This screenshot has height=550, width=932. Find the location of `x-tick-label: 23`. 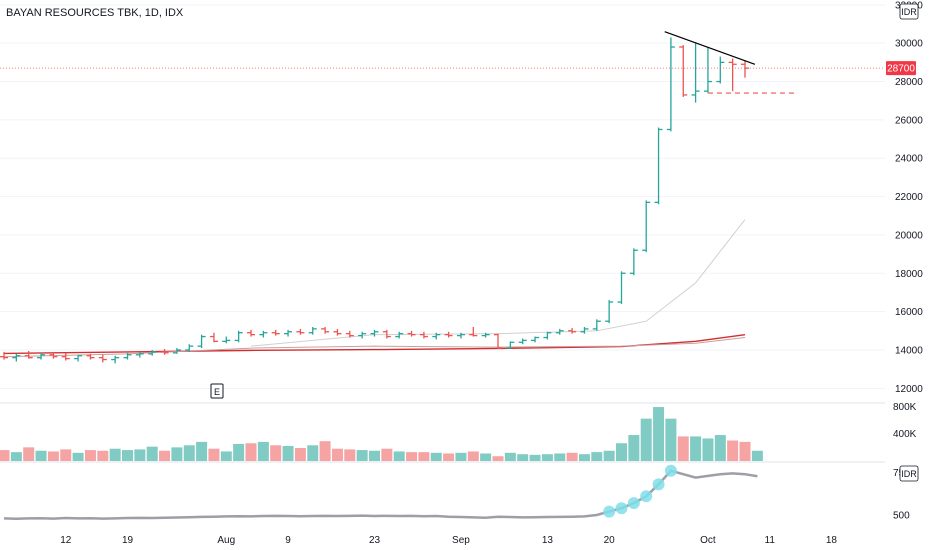

x-tick-label: 23 is located at coordinates (375, 540).